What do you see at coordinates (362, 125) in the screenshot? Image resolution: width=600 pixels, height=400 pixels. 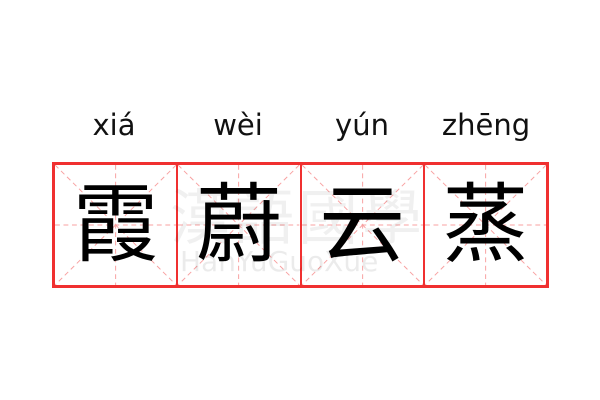 I see `pinyin-2: yún` at bounding box center [362, 125].